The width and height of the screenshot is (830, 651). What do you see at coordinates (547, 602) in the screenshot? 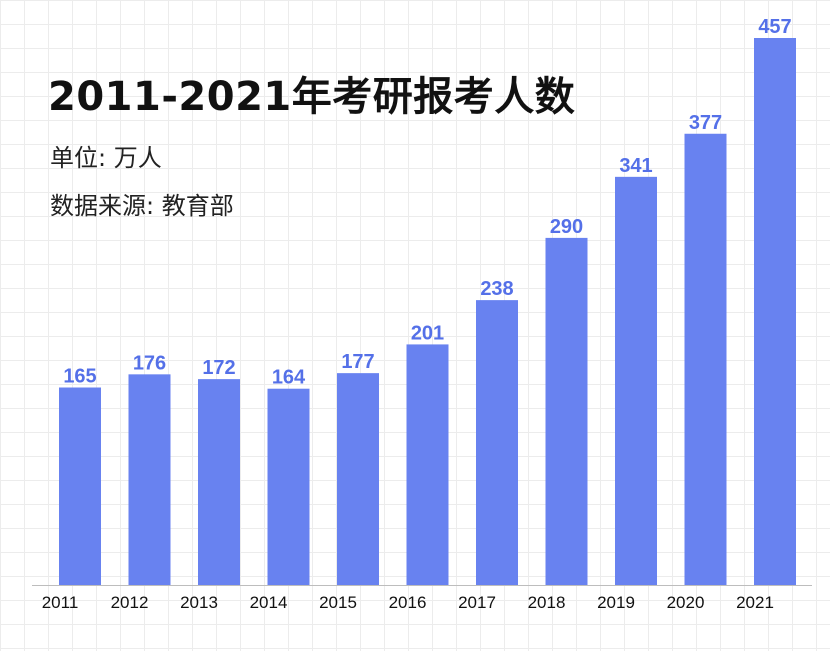
I see `x-tick-label-2018: 2018` at bounding box center [547, 602].